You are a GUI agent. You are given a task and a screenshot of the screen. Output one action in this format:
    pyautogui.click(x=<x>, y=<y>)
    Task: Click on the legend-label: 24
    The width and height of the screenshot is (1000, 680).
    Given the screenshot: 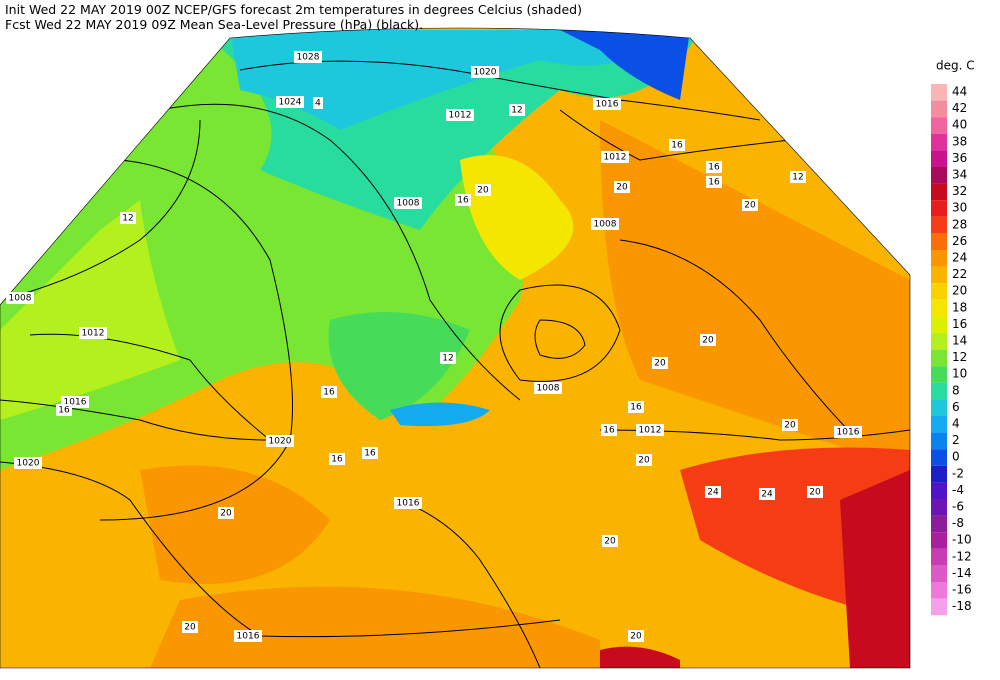 What is the action you would take?
    pyautogui.click(x=959, y=258)
    